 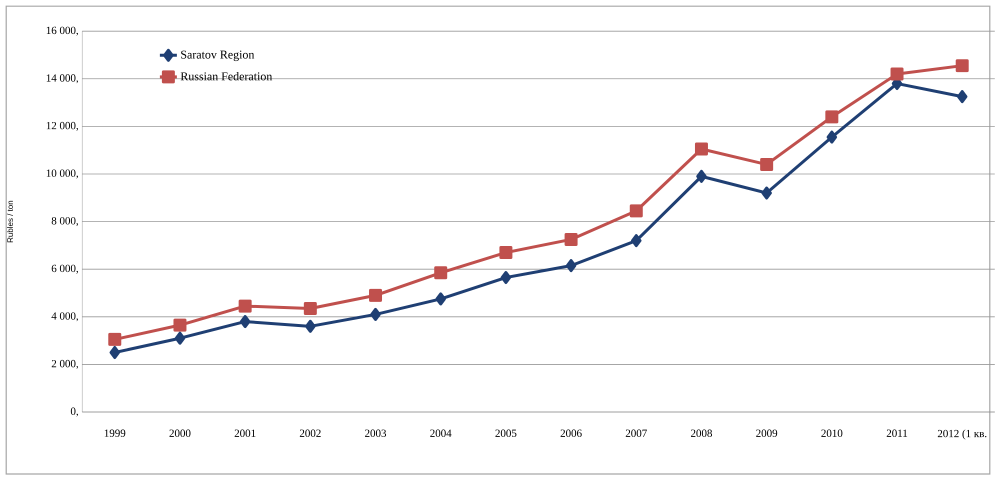 I want to click on y-tick-label: 8 000,, so click(x=65, y=221).